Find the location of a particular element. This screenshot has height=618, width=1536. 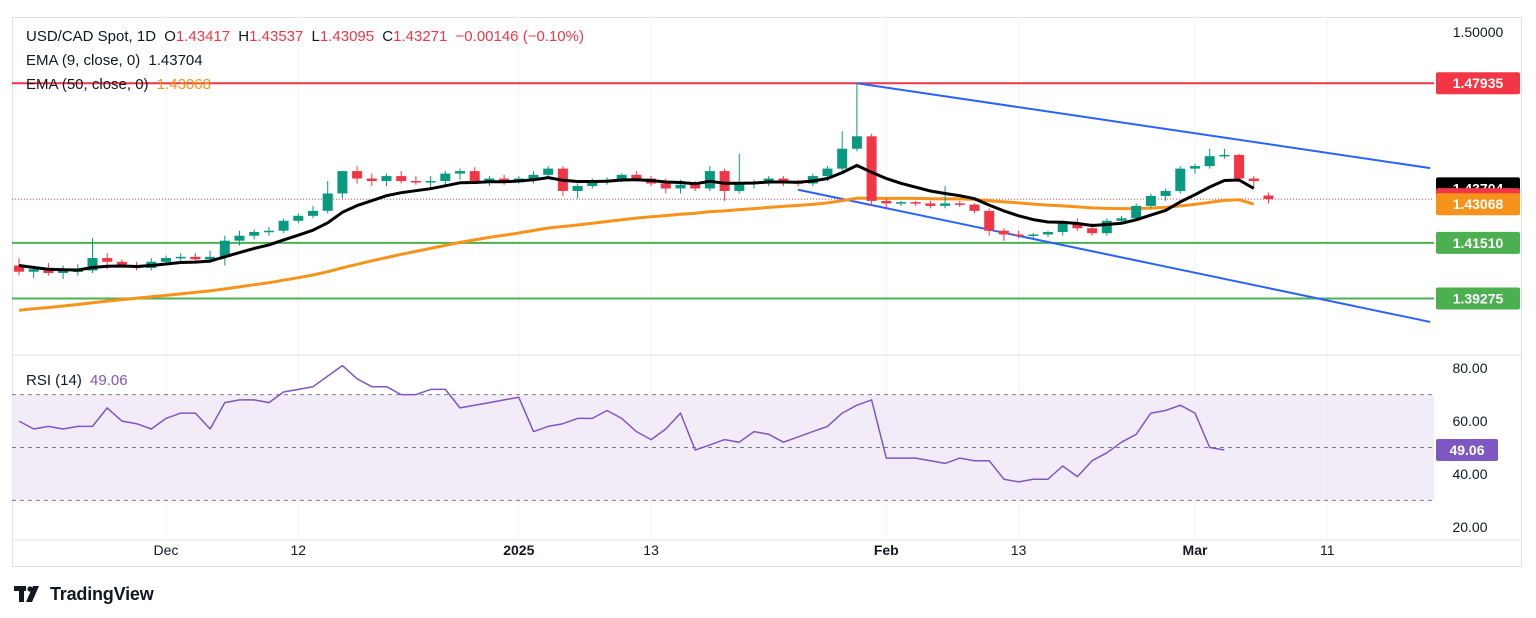

rsi-last-label-bg is located at coordinates (1467, 449).